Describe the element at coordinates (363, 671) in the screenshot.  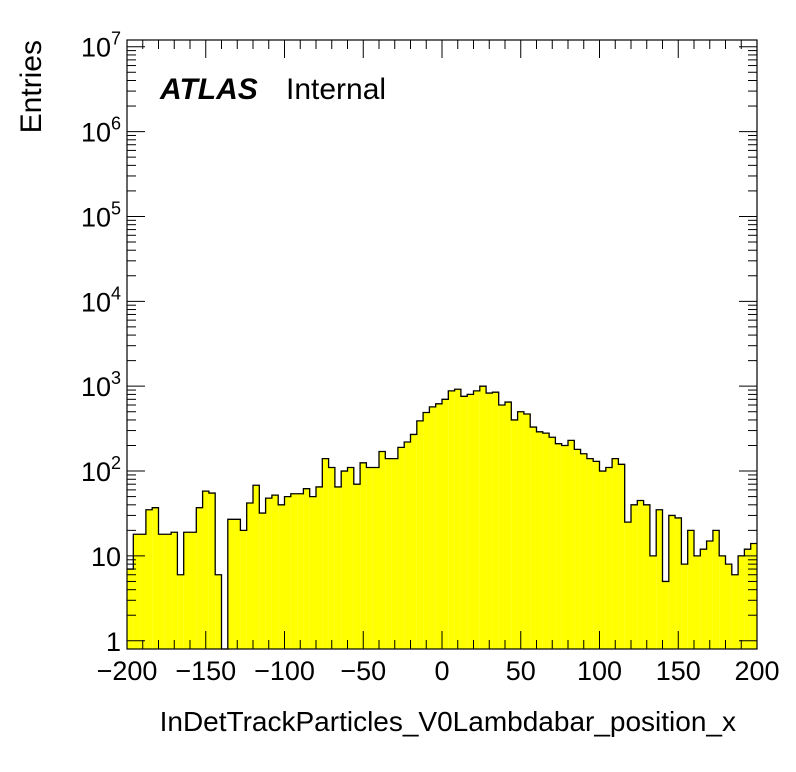
I see `x-tick-label: −50` at that location.